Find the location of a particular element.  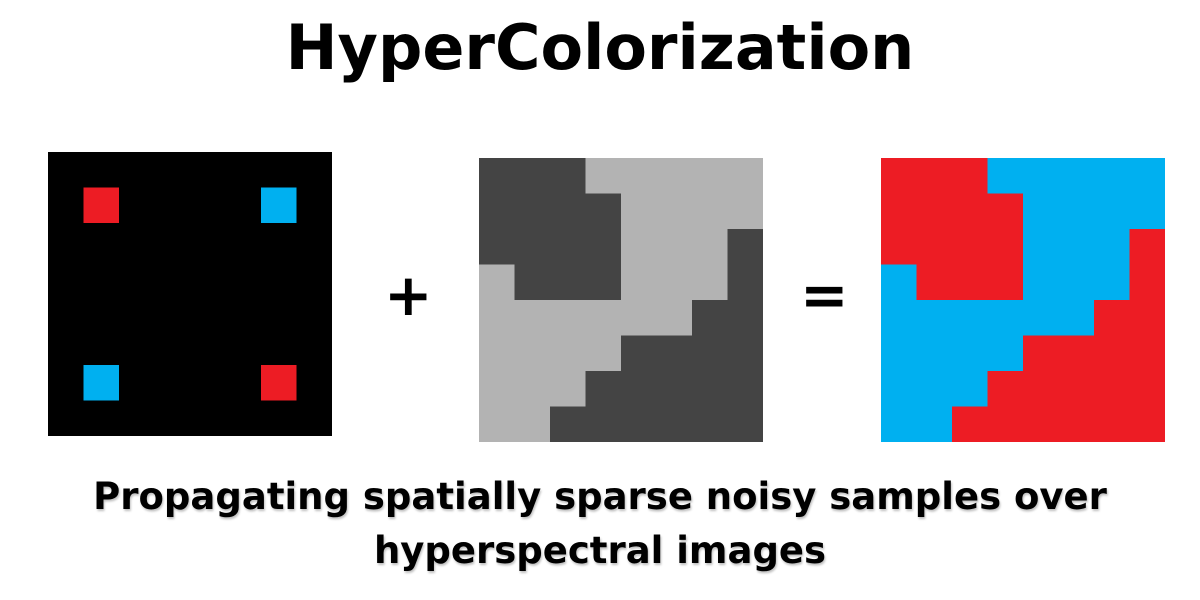

red-region-top is located at coordinates (952, 229).